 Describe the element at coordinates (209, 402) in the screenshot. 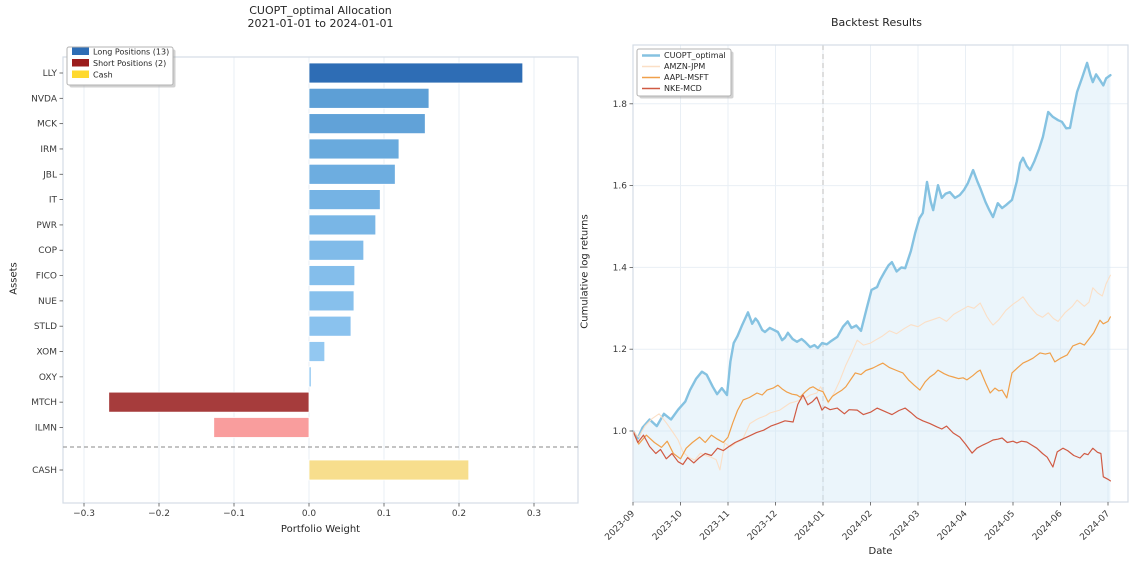

I see `bar-MTCH` at that location.